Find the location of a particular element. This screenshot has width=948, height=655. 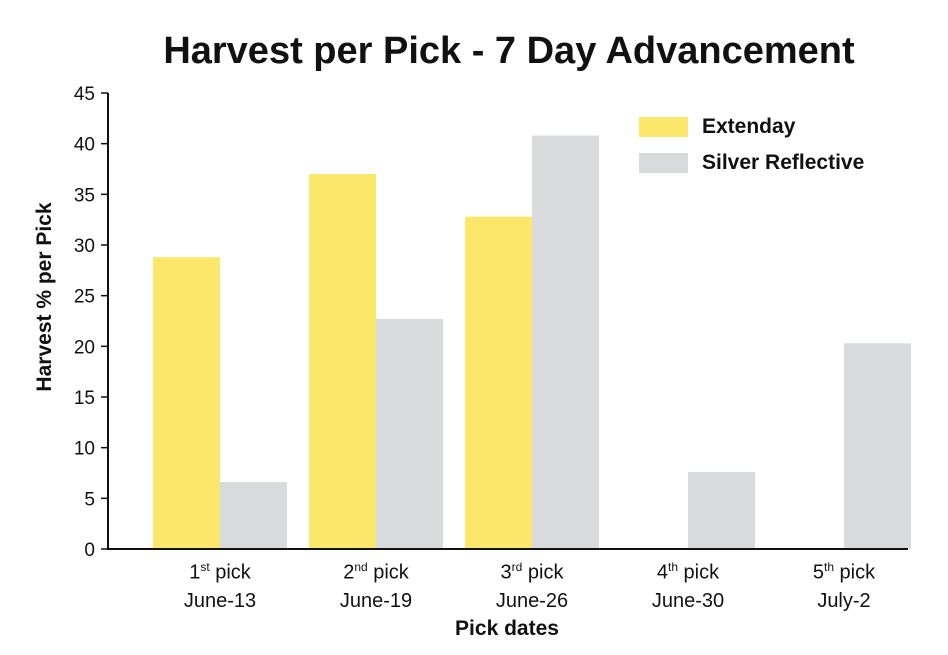

legend-item-silver-reflective: Silver Reflective is located at coordinates (751, 163).